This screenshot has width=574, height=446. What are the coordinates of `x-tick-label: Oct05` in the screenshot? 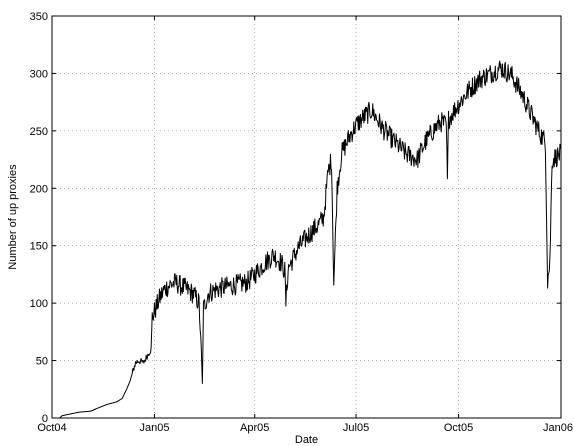 It's located at (458, 428).